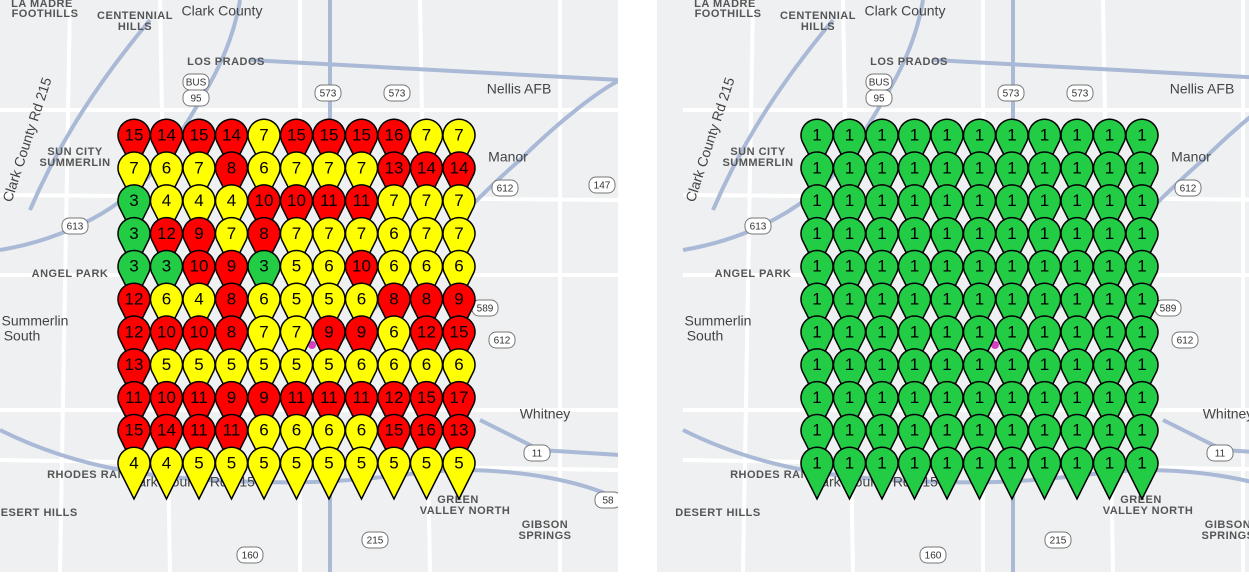  I want to click on route-number: 589, so click(1168, 309).